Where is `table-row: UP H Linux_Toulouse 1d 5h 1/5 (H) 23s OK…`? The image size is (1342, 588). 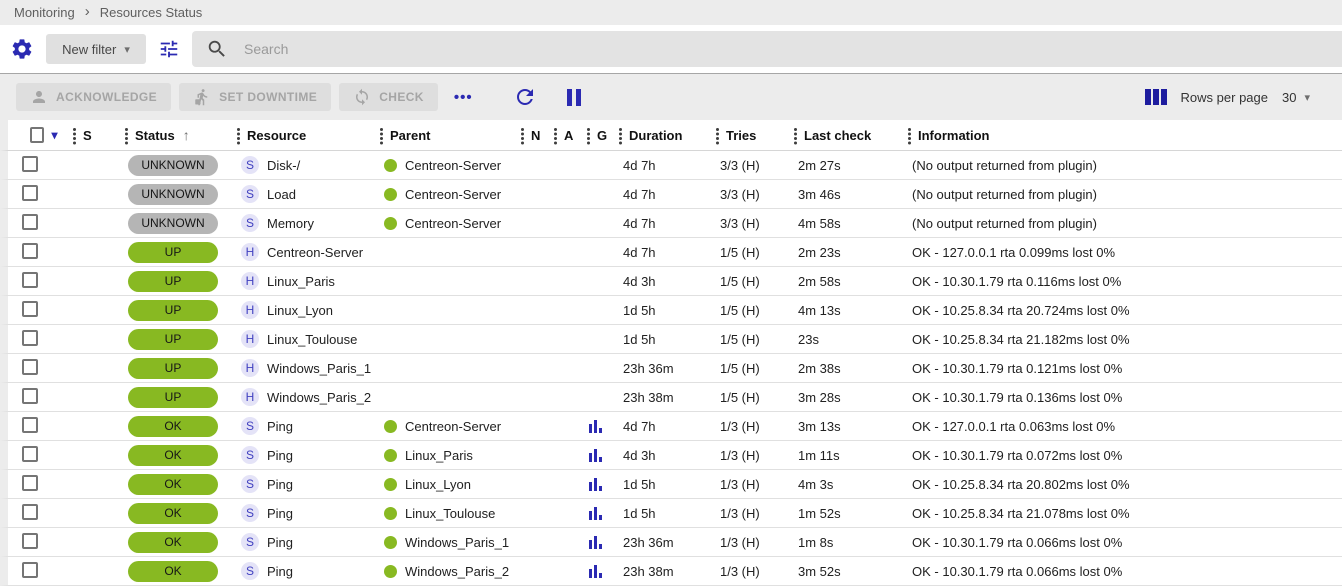 table-row: UP H Linux_Toulouse 1d 5h 1/5 (H) 23s OK… is located at coordinates (671, 339).